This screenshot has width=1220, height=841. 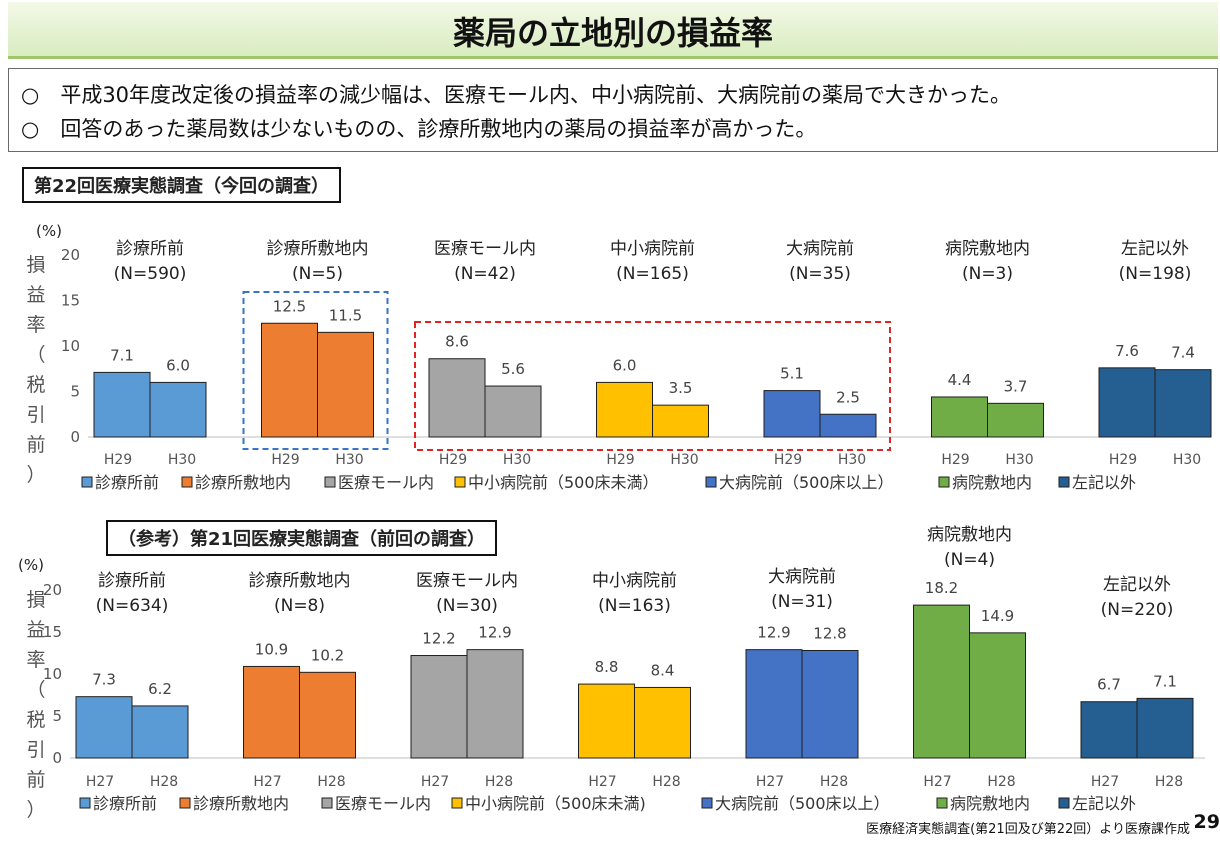 I want to click on legend-label: 診療所前, so click(x=125, y=803).